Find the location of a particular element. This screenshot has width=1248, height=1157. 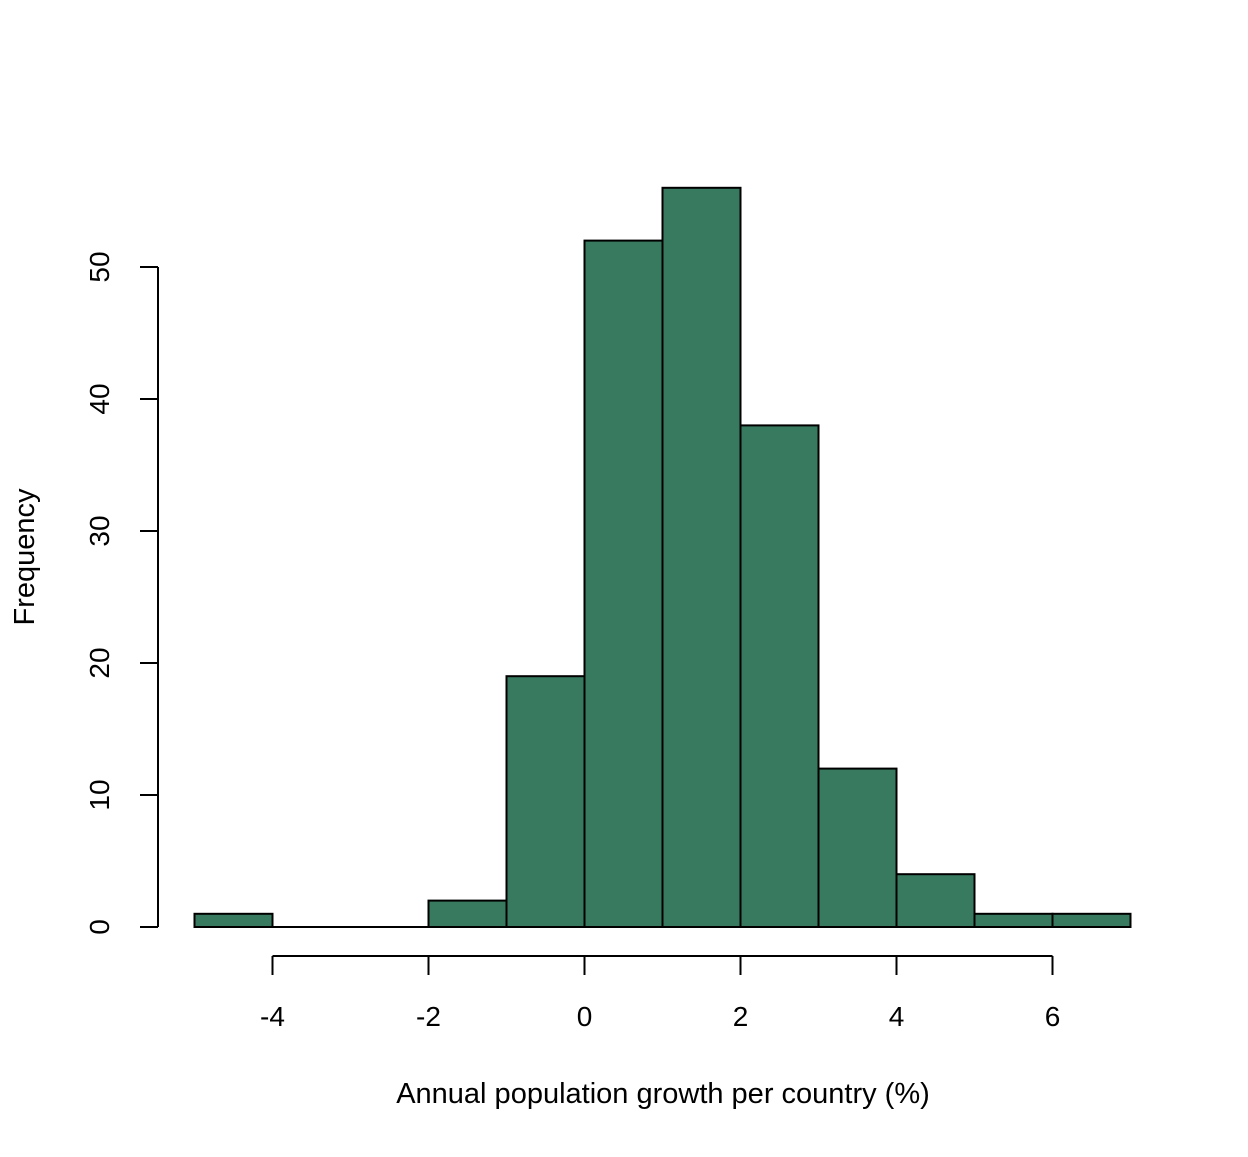

x-axis-title: Annual population growth per country (%) is located at coordinates (663, 1094).